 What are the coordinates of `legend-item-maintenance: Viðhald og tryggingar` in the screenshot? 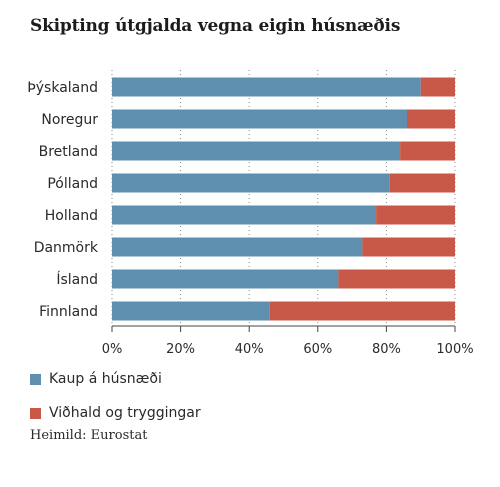 It's located at (115, 413).